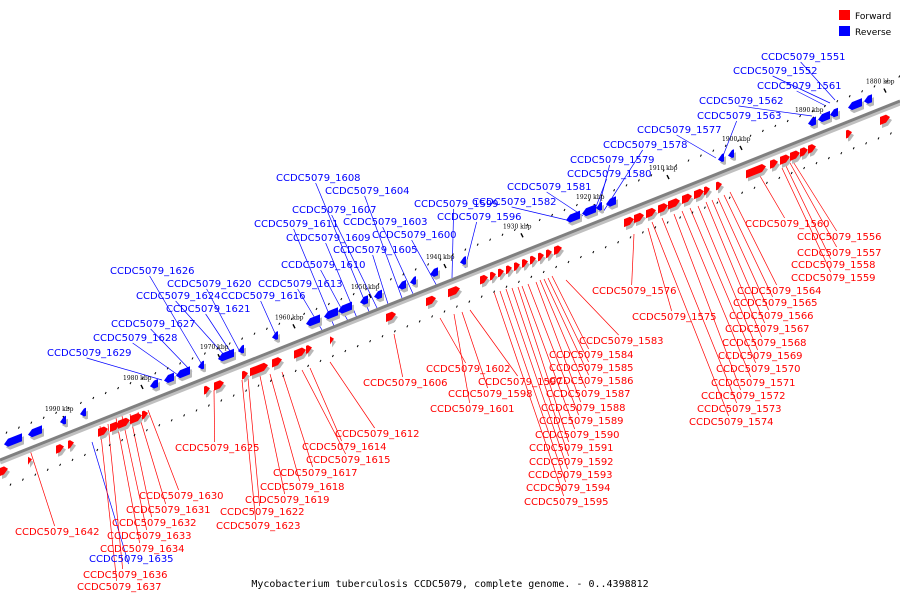 Image resolution: width=900 pixels, height=600 pixels. What do you see at coordinates (743, 396) in the screenshot?
I see `gene-label-ccdc5079-1572: CCDC5079_1572` at bounding box center [743, 396].